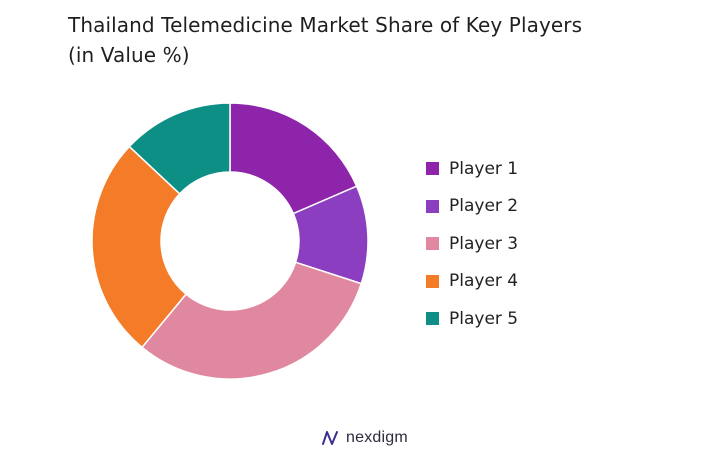 Image resolution: width=717 pixels, height=458 pixels. What do you see at coordinates (484, 281) in the screenshot?
I see `legend-label-player-4: Player 4` at bounding box center [484, 281].